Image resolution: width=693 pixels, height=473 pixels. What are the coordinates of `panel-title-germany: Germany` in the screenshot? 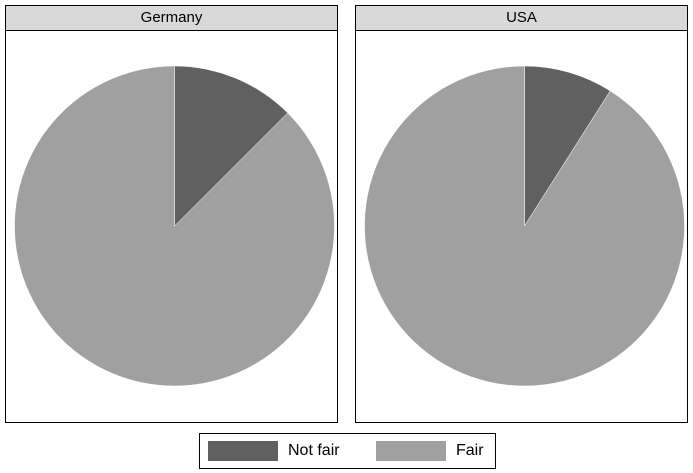 It's located at (171, 18).